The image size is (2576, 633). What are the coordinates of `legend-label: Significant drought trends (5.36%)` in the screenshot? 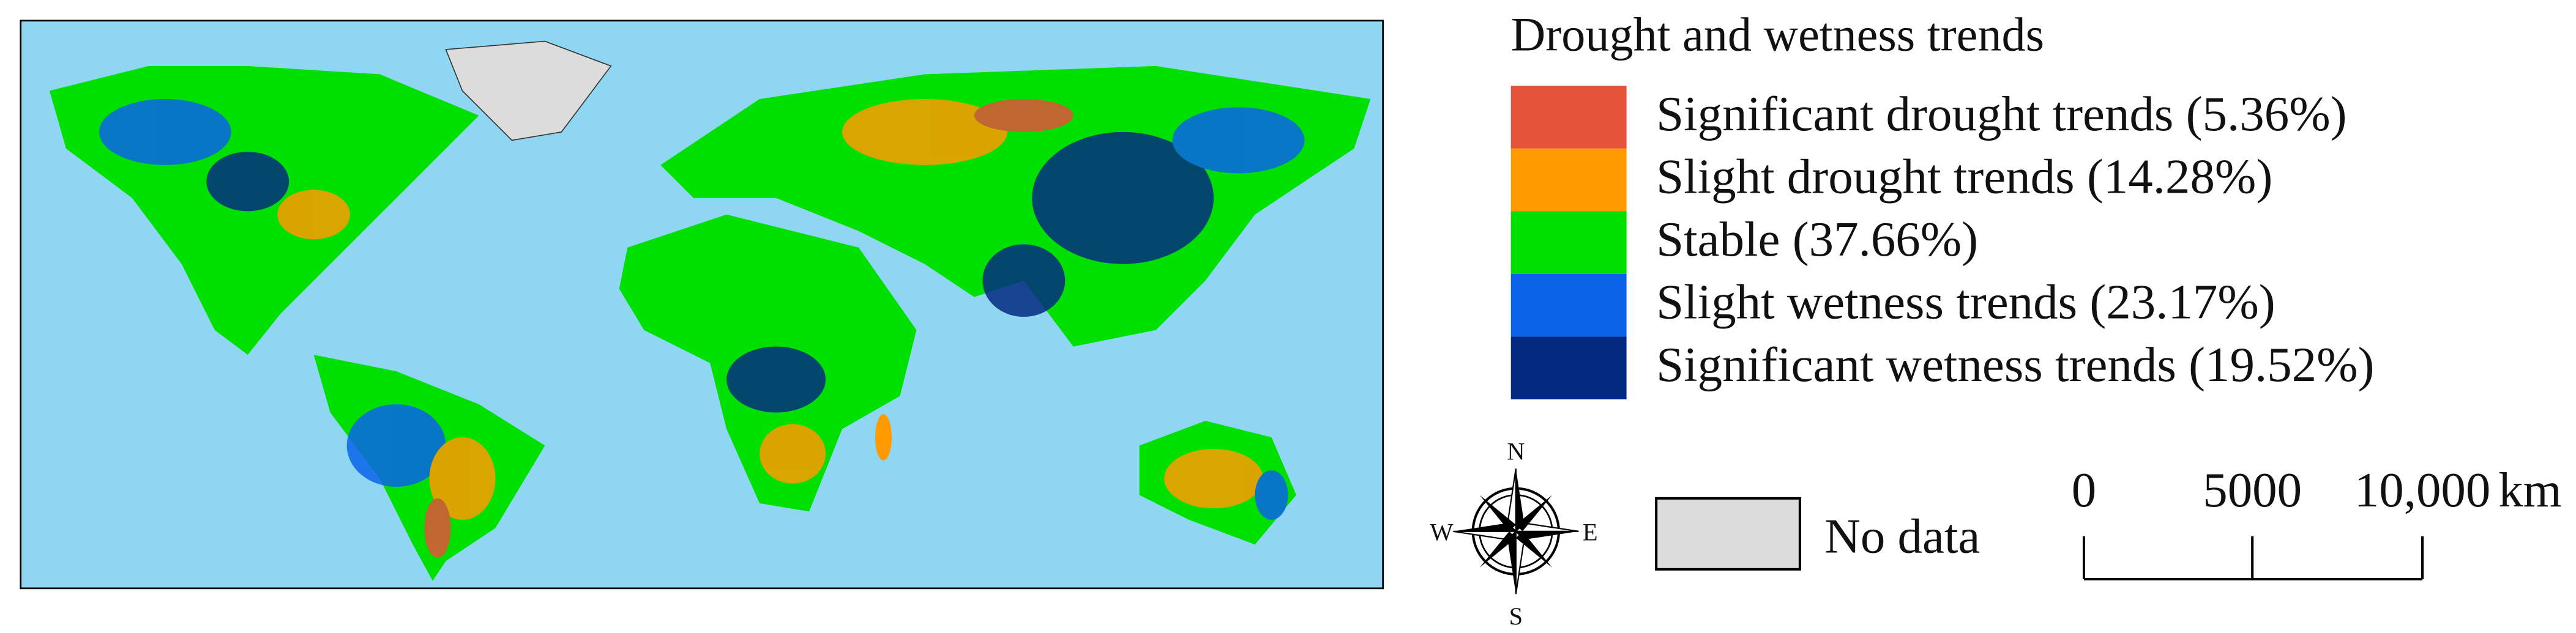 It's located at (2001, 113).